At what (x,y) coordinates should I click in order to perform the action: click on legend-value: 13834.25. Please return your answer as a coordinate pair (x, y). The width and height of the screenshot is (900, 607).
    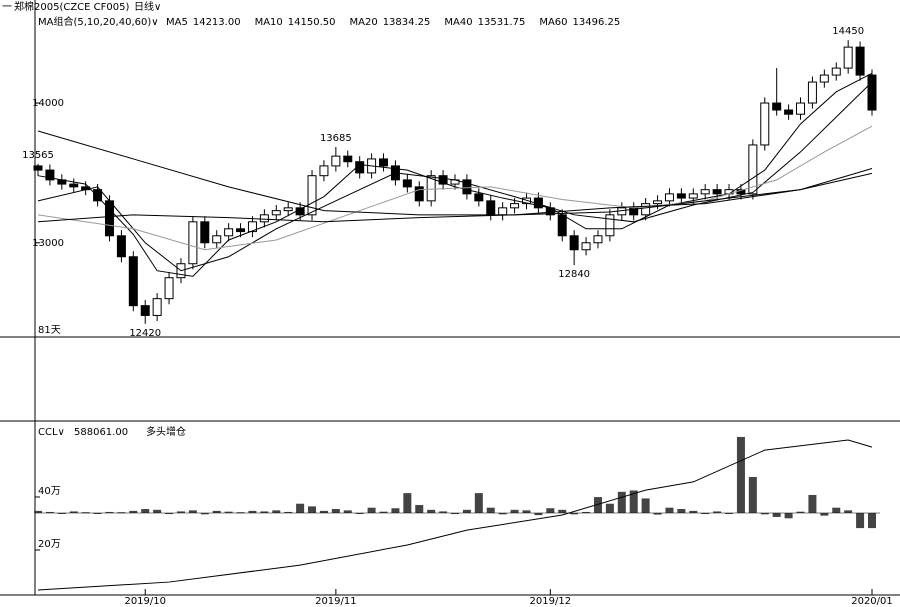
    Looking at the image, I should click on (407, 22).